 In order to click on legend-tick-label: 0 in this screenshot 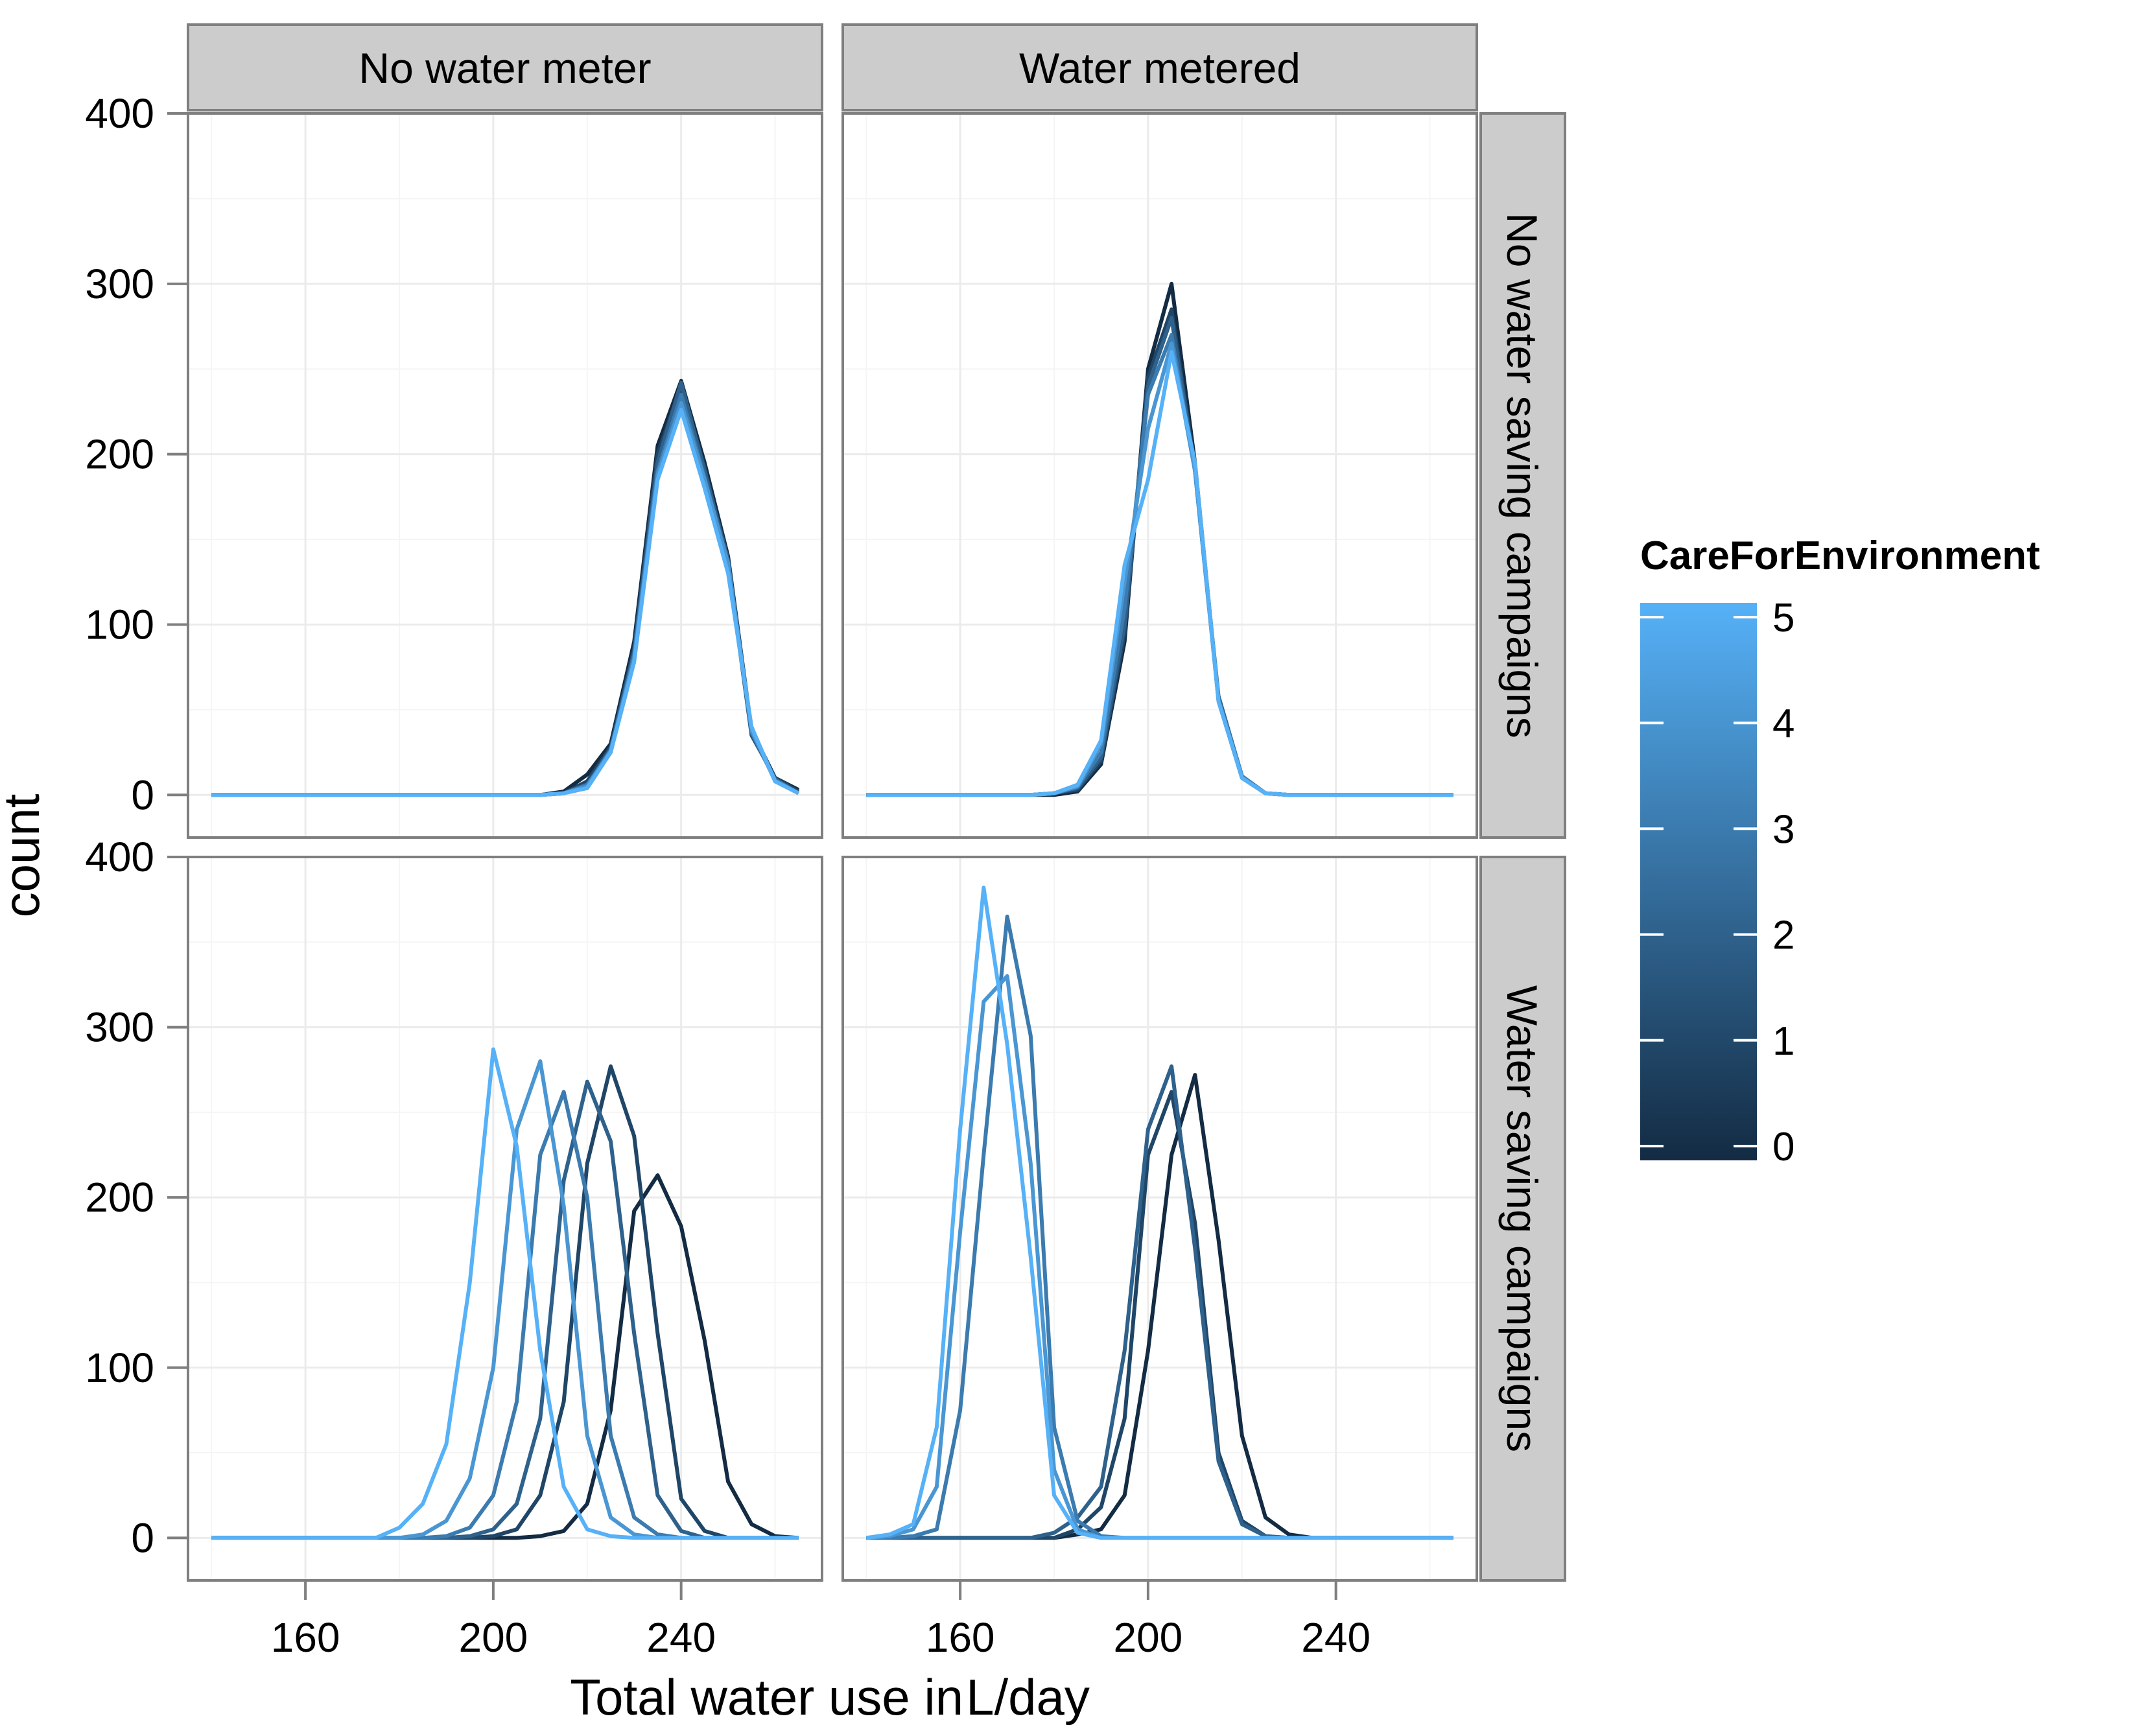, I will do `click(1783, 1147)`.